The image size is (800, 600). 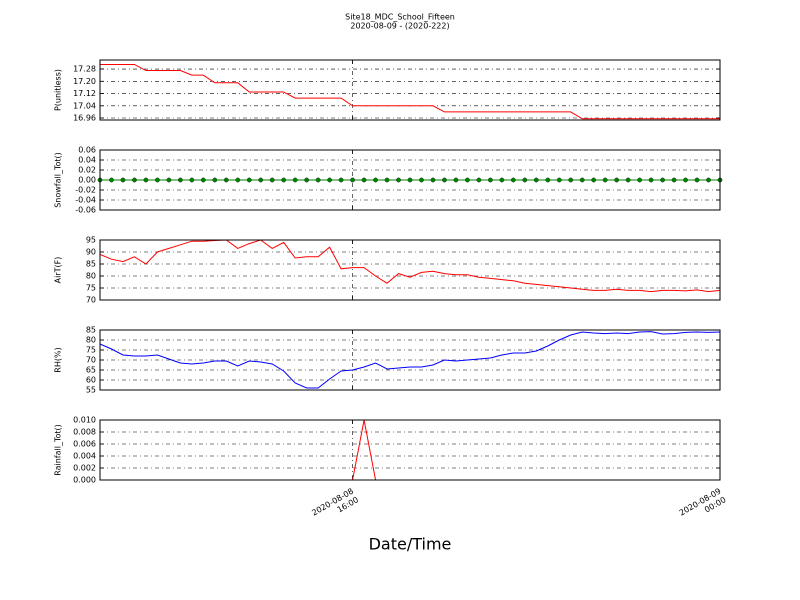 What do you see at coordinates (84, 432) in the screenshot?
I see `y-tick-label: 0.008` at bounding box center [84, 432].